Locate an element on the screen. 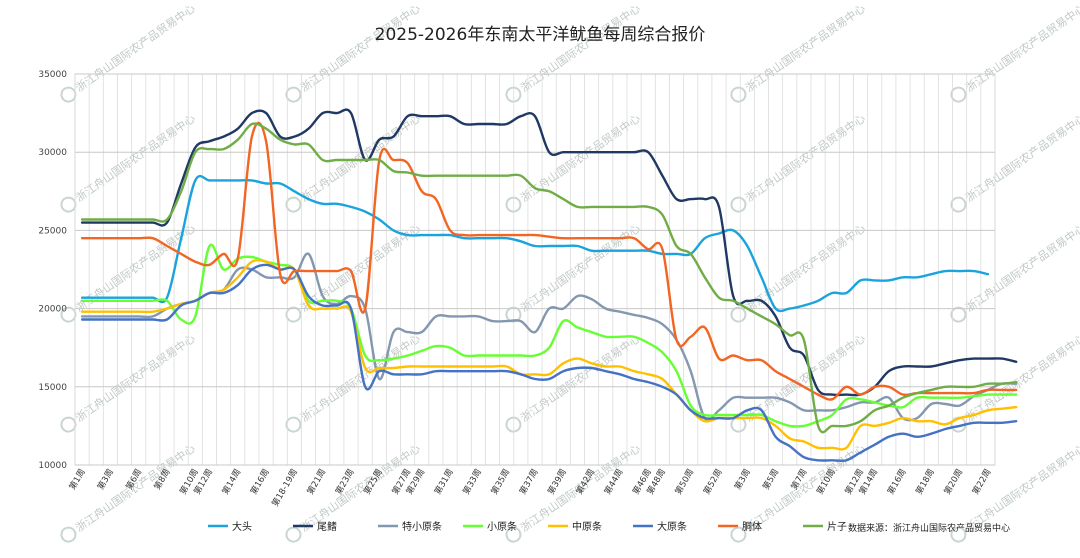  legend-label: 特小原条 is located at coordinates (422, 526).